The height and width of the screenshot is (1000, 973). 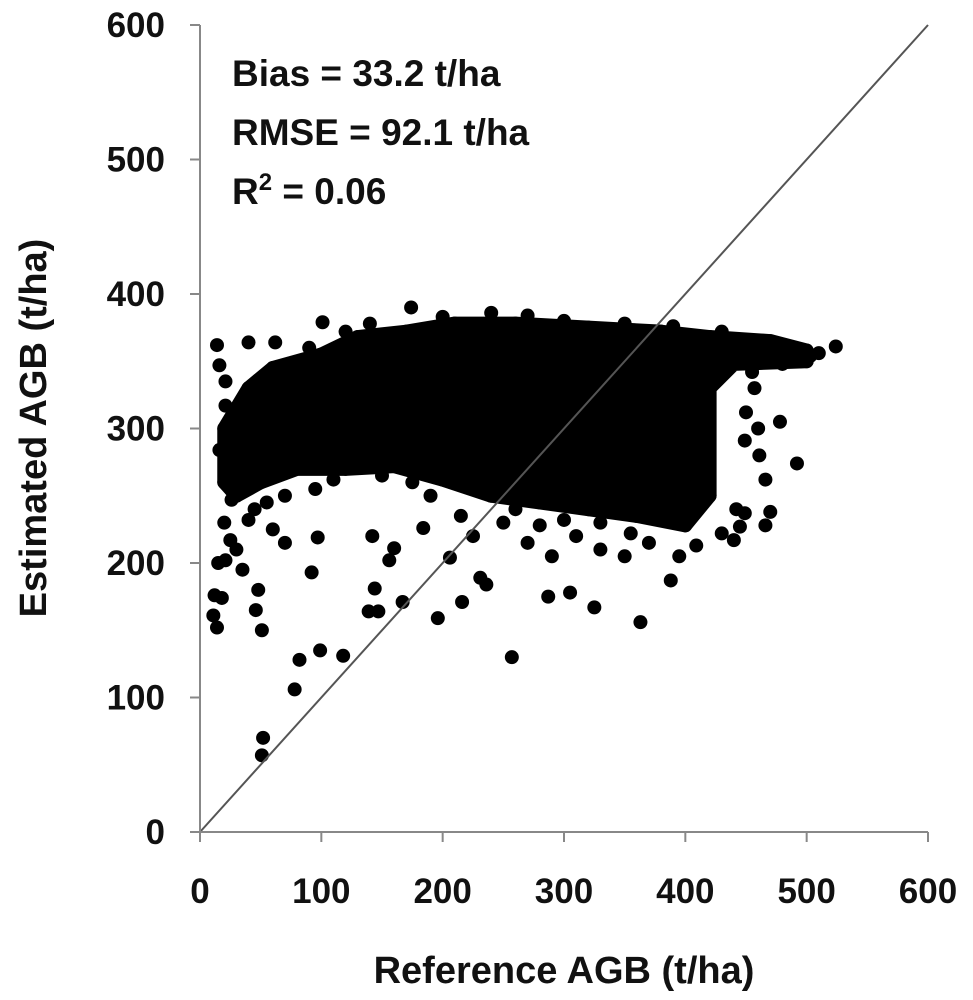 What do you see at coordinates (685, 891) in the screenshot?
I see `x-tick-label: 400` at bounding box center [685, 891].